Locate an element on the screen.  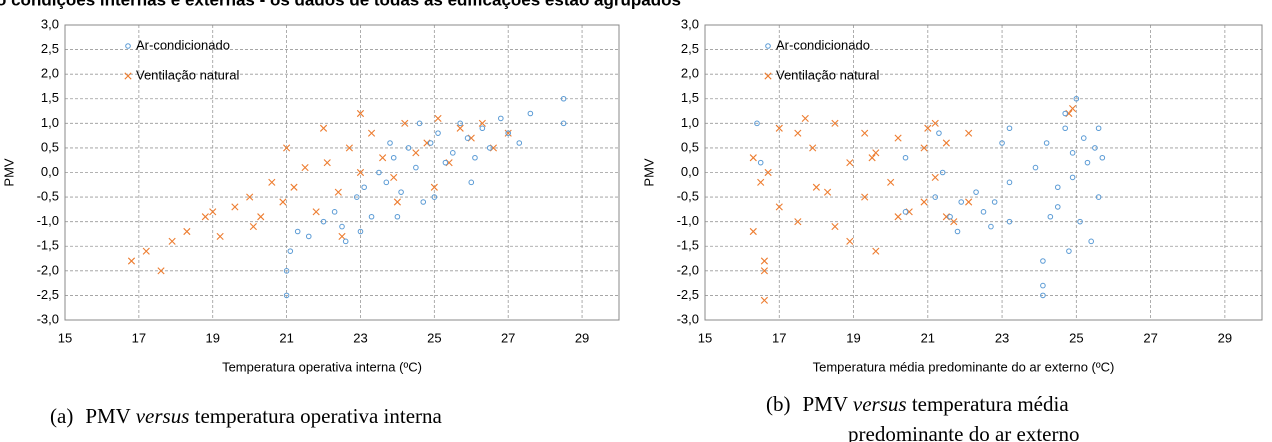
y-tick-label: -0,5 is located at coordinates (48, 196).